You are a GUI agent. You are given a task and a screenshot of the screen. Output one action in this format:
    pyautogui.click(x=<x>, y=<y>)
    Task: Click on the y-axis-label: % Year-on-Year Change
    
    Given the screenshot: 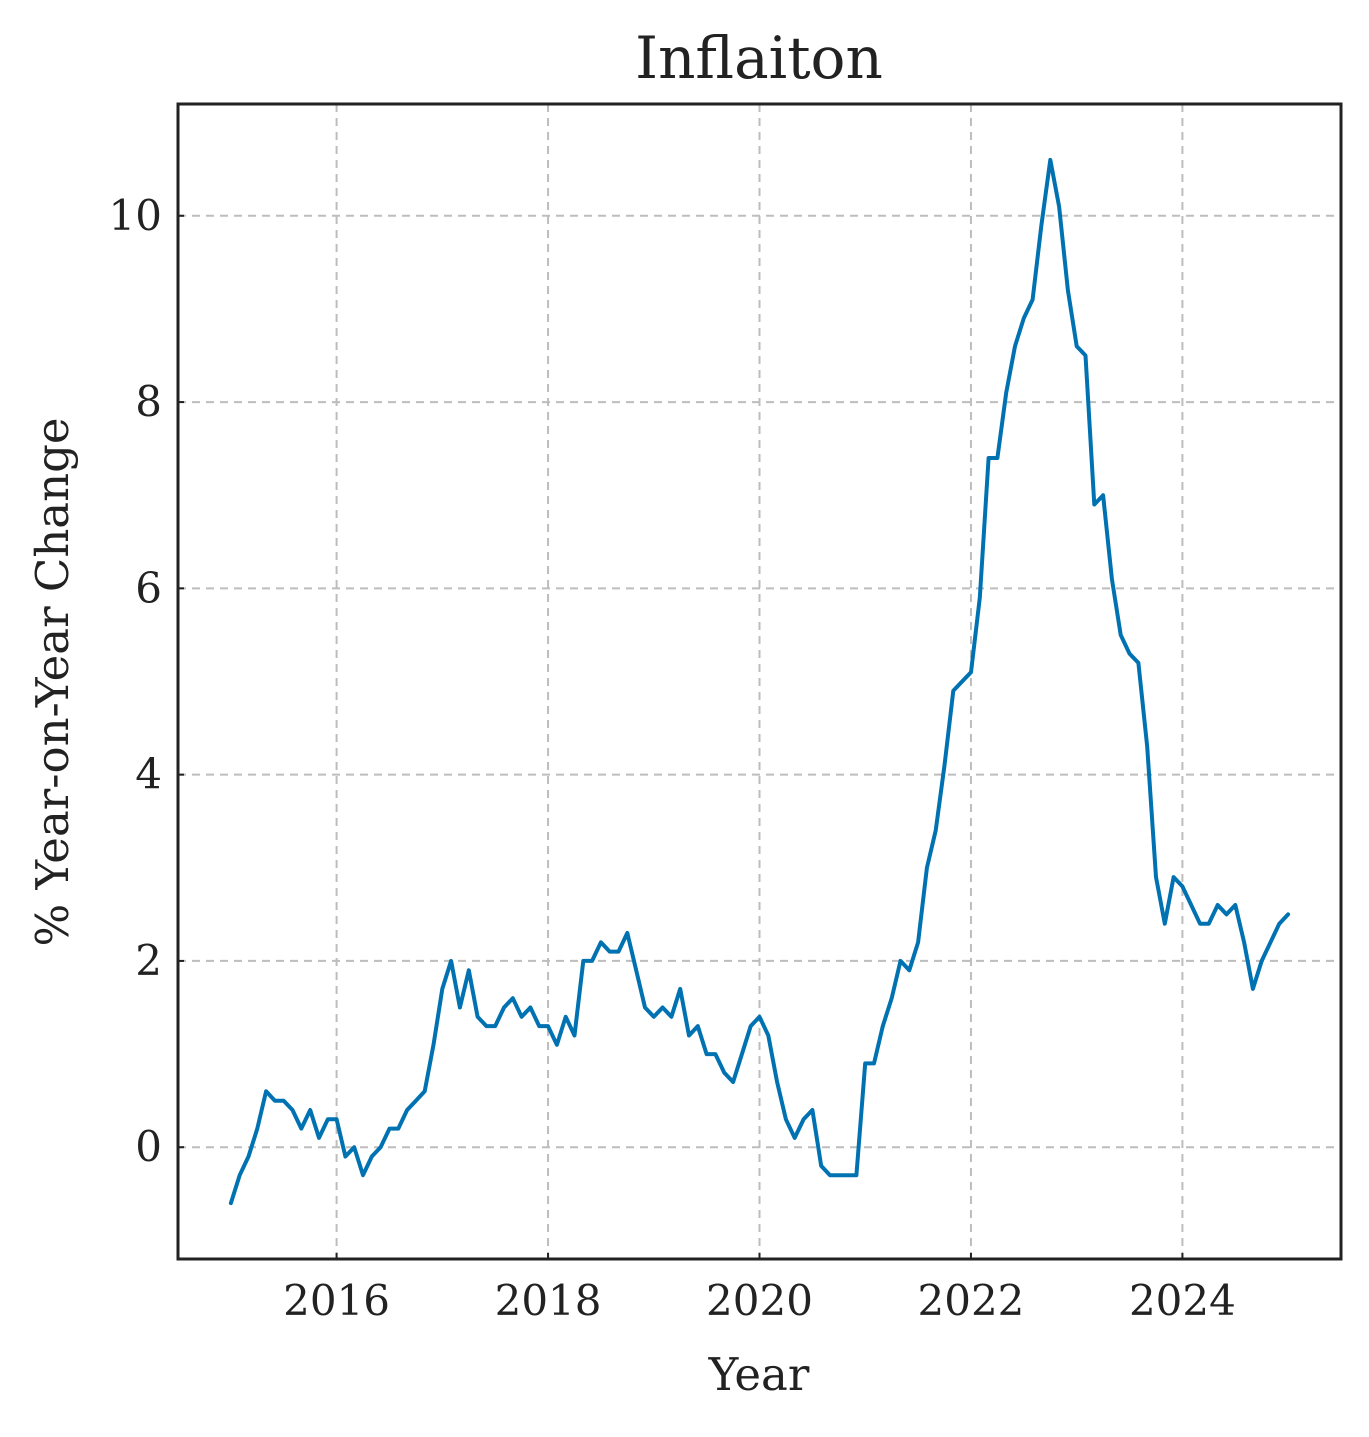 What is the action you would take?
    pyautogui.click(x=52, y=681)
    